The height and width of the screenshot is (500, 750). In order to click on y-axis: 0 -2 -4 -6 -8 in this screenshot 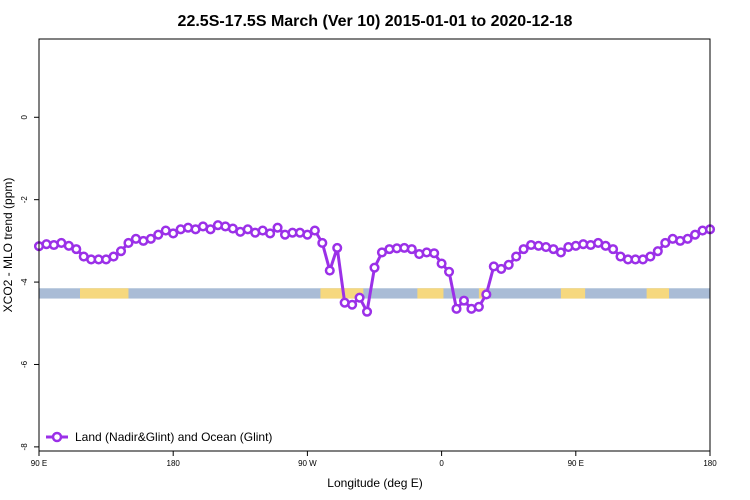, I will do `click(29, 283)`.